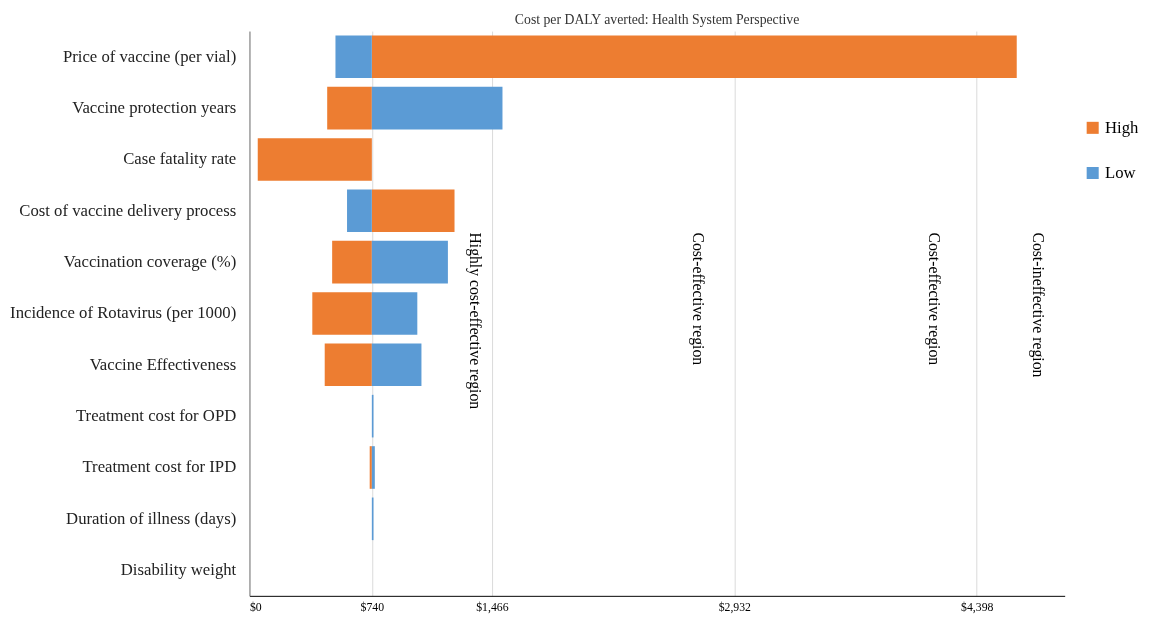 The height and width of the screenshot is (644, 1158). Describe the element at coordinates (180, 159) in the screenshot. I see `y-tick-label: Case fatality rate` at that location.